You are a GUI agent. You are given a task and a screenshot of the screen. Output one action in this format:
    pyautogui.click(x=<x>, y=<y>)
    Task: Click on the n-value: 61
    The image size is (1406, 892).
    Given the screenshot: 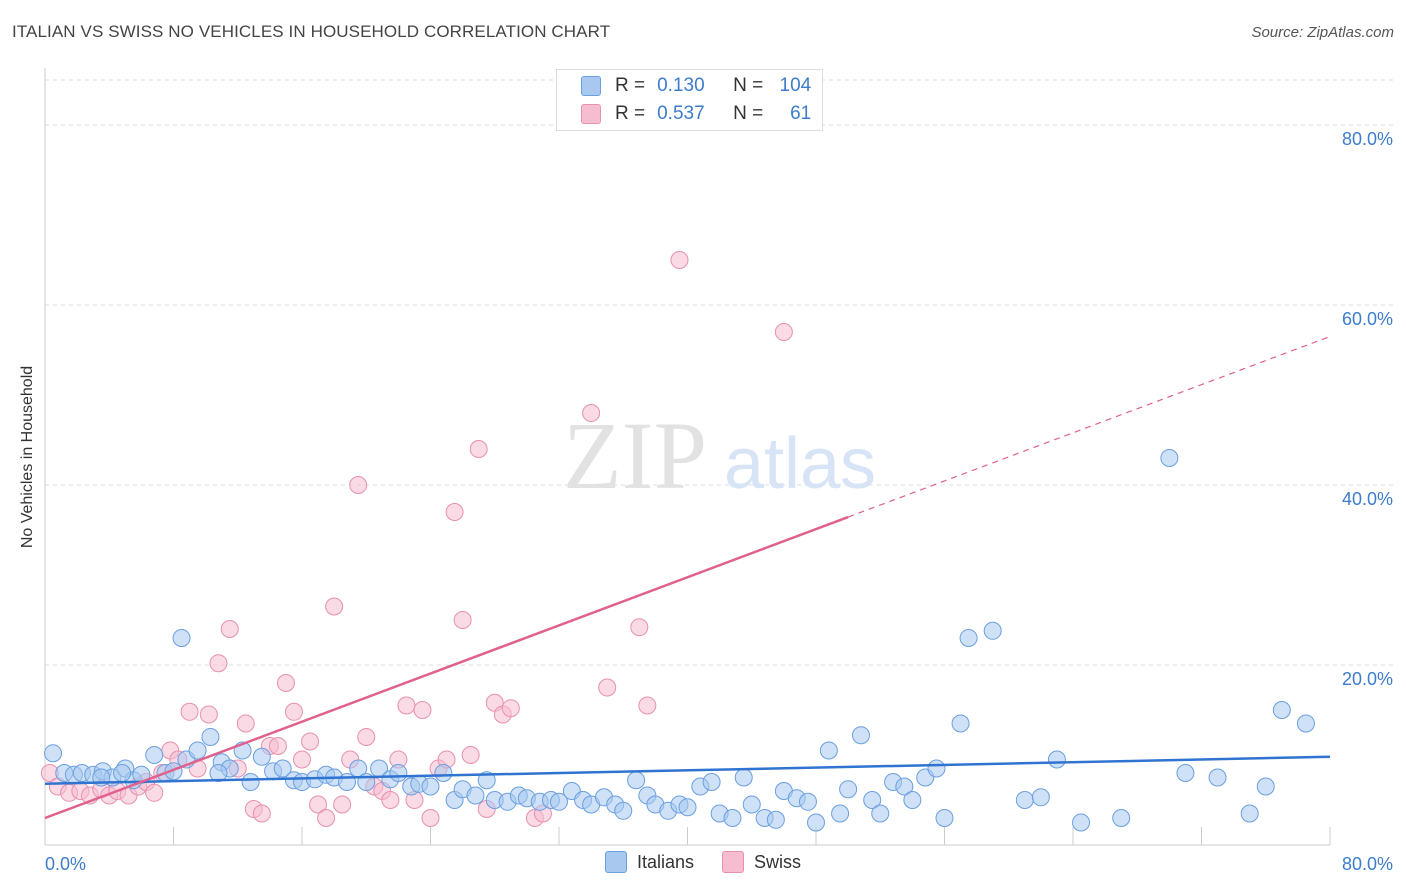 What is the action you would take?
    pyautogui.click(x=801, y=113)
    